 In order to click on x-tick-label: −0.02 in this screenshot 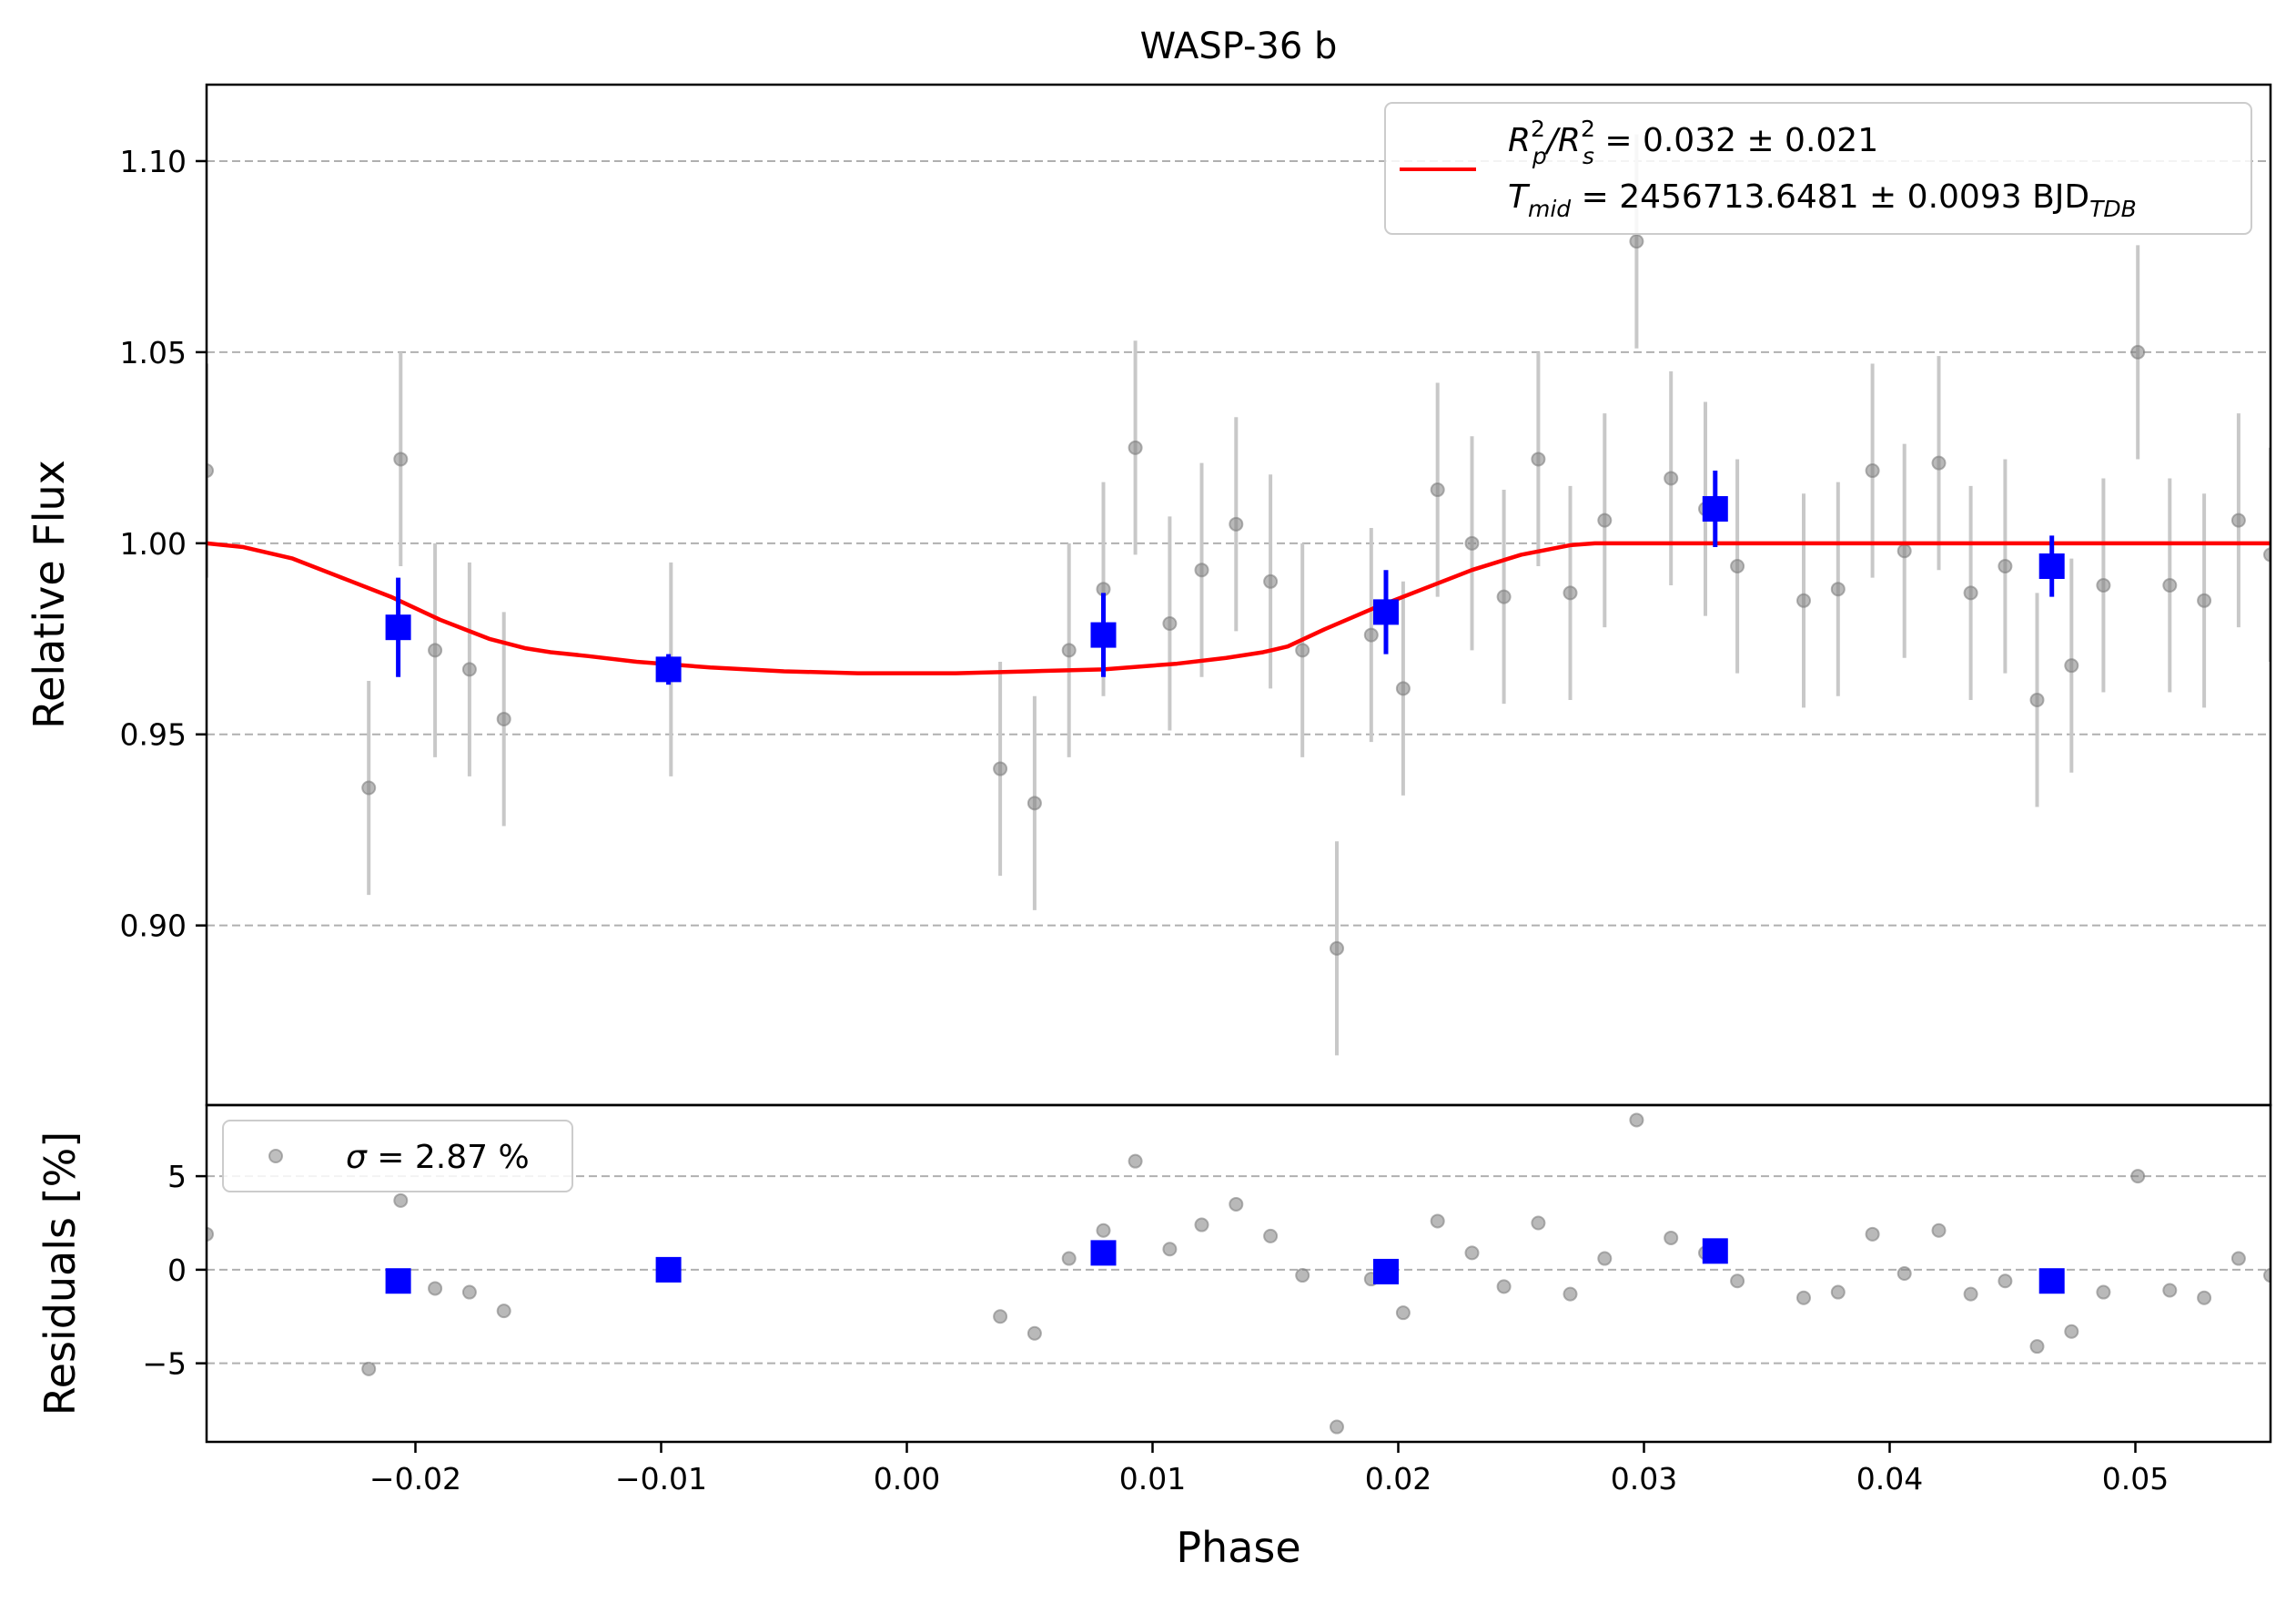, I will do `click(415, 1478)`.